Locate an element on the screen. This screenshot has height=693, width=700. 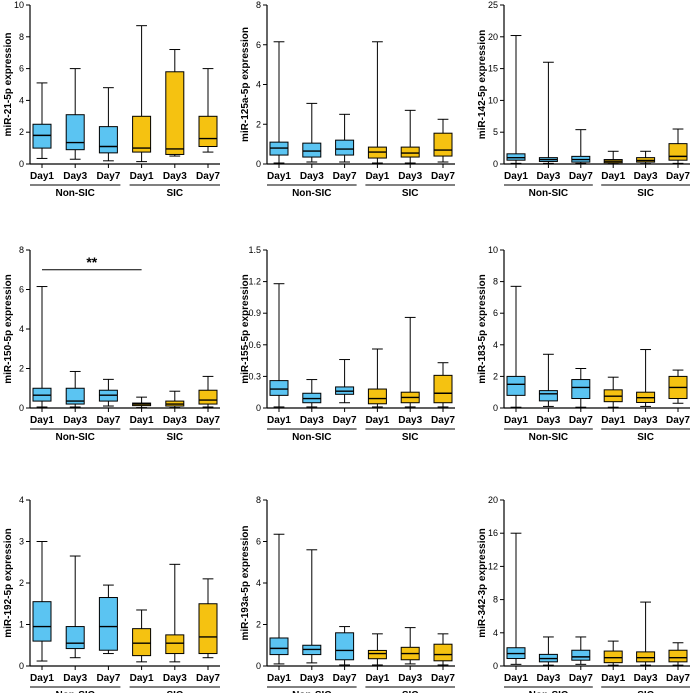
y-tick-label: 0.6 is located at coordinates (254, 345).